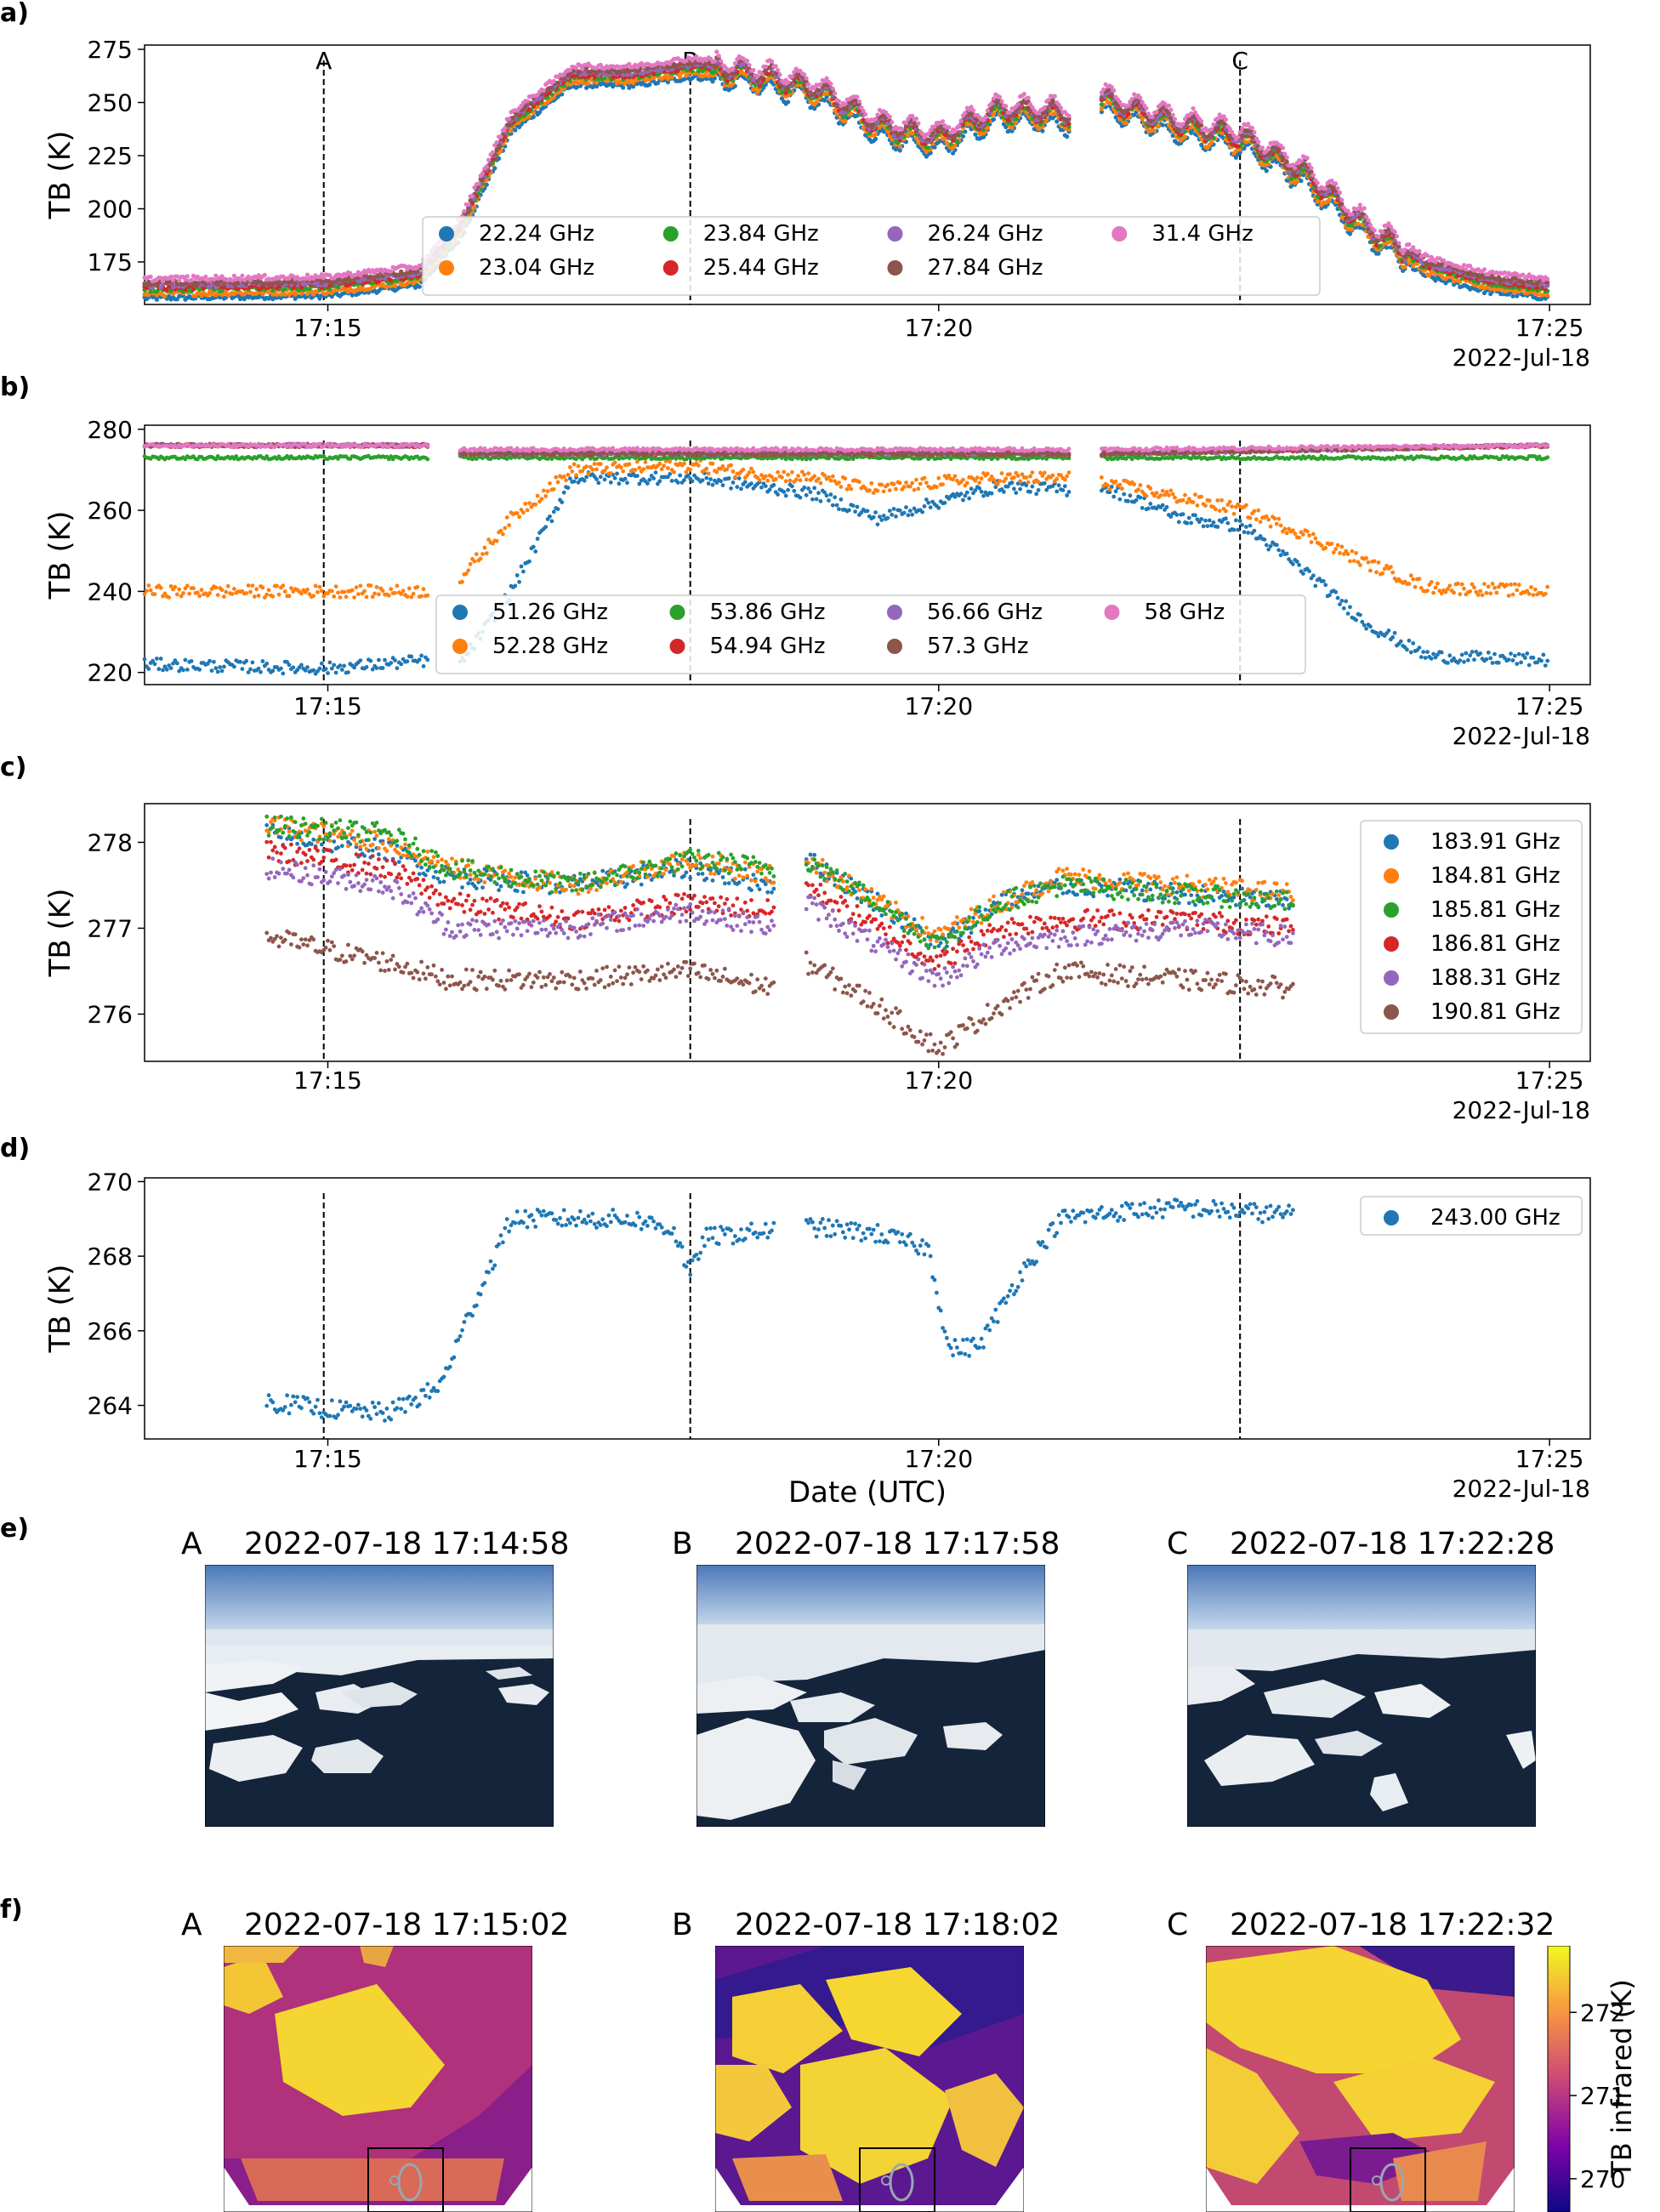  Describe the element at coordinates (1549, 328) in the screenshot. I see `x-tick-label: 17:25` at that location.